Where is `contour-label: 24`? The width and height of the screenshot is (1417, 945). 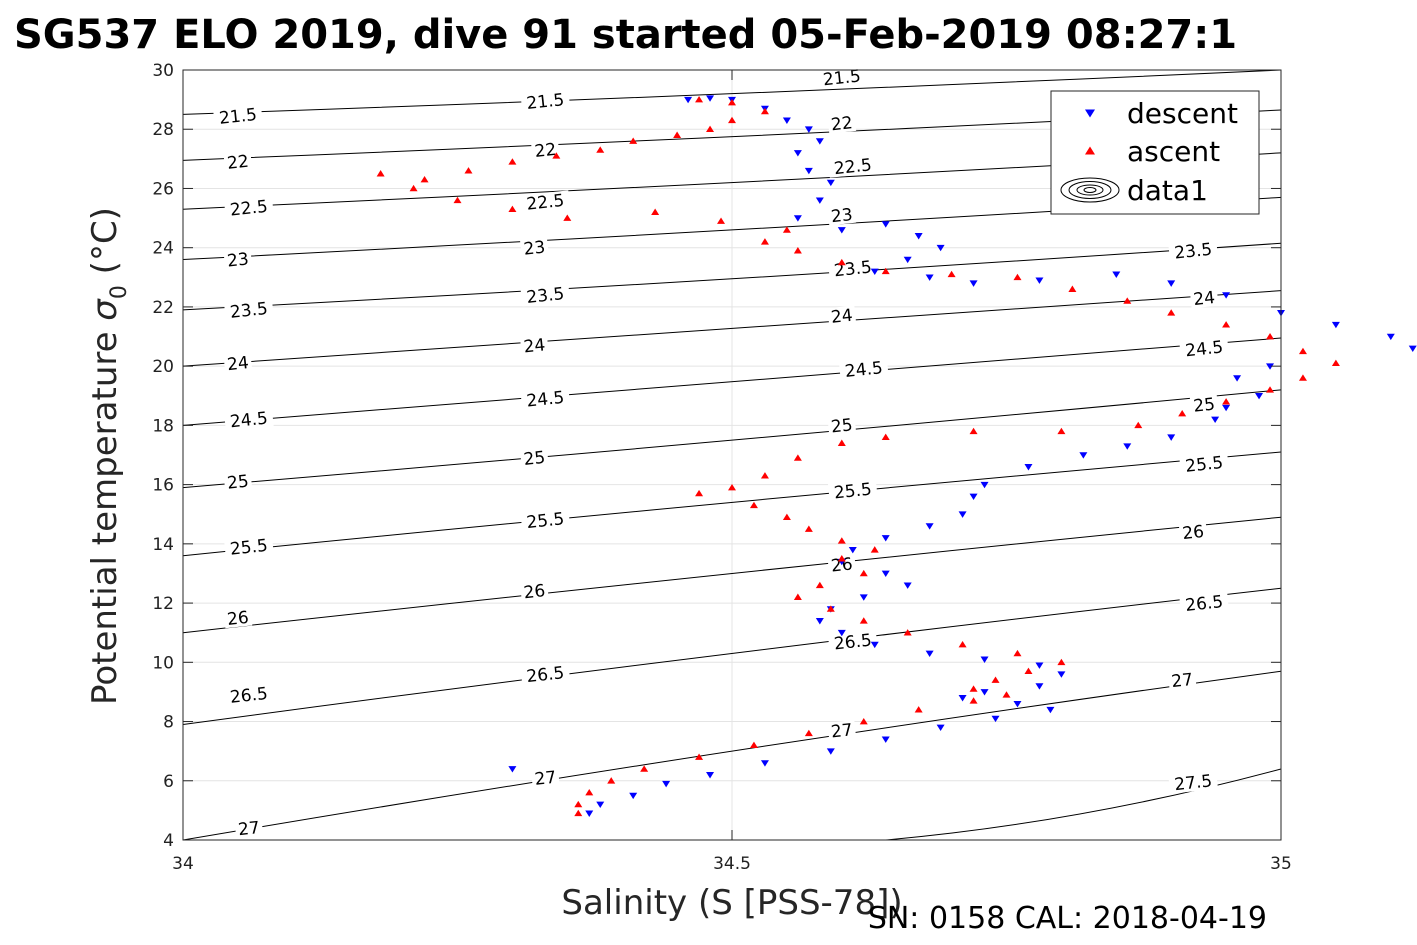 contour-label: 24 is located at coordinates (238, 364).